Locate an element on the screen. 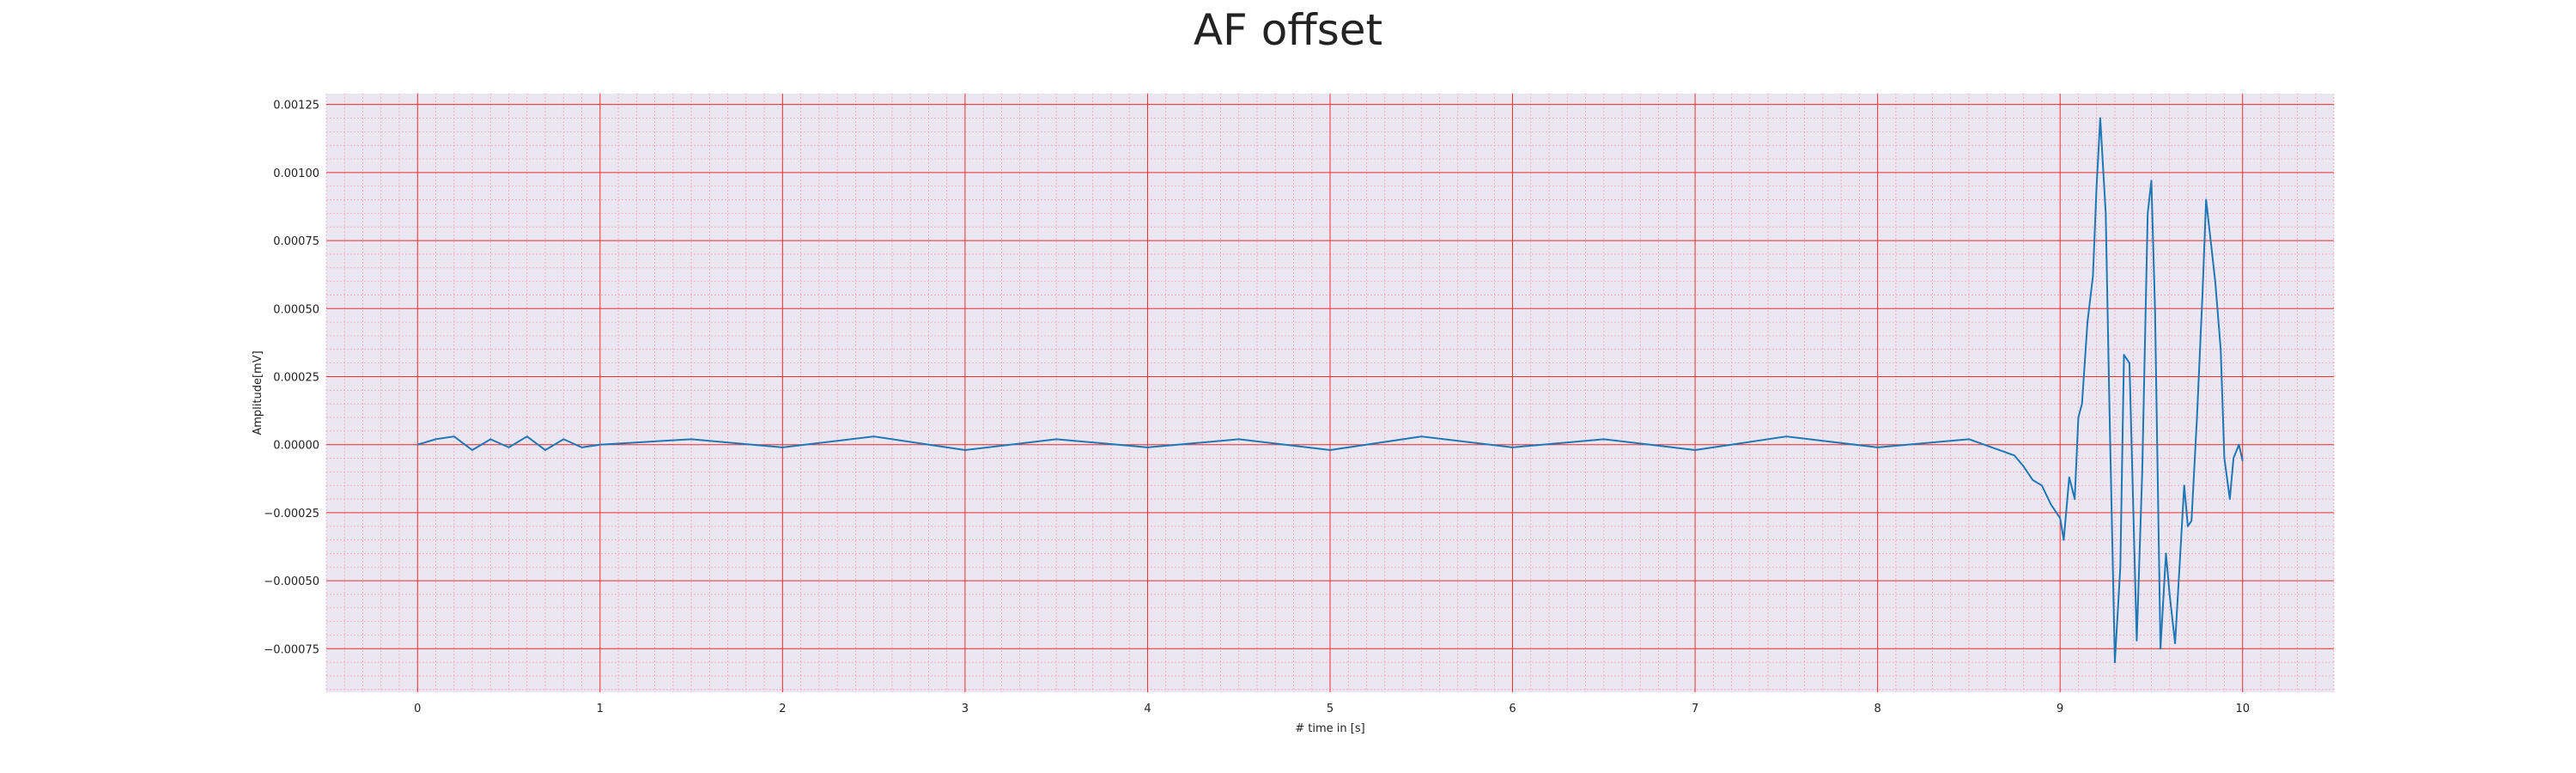 Image resolution: width=2576 pixels, height=773 pixels. x-tick-label: 9 is located at coordinates (2060, 709).